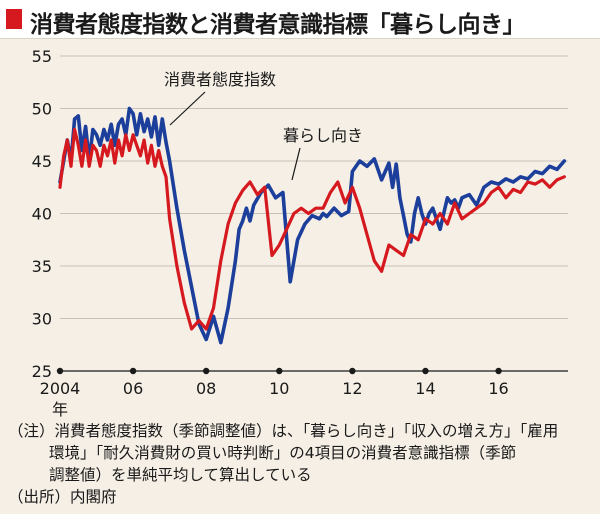 This screenshot has width=600, height=514. What do you see at coordinates (60, 409) in the screenshot?
I see `x-unit-label: 年` at bounding box center [60, 409].